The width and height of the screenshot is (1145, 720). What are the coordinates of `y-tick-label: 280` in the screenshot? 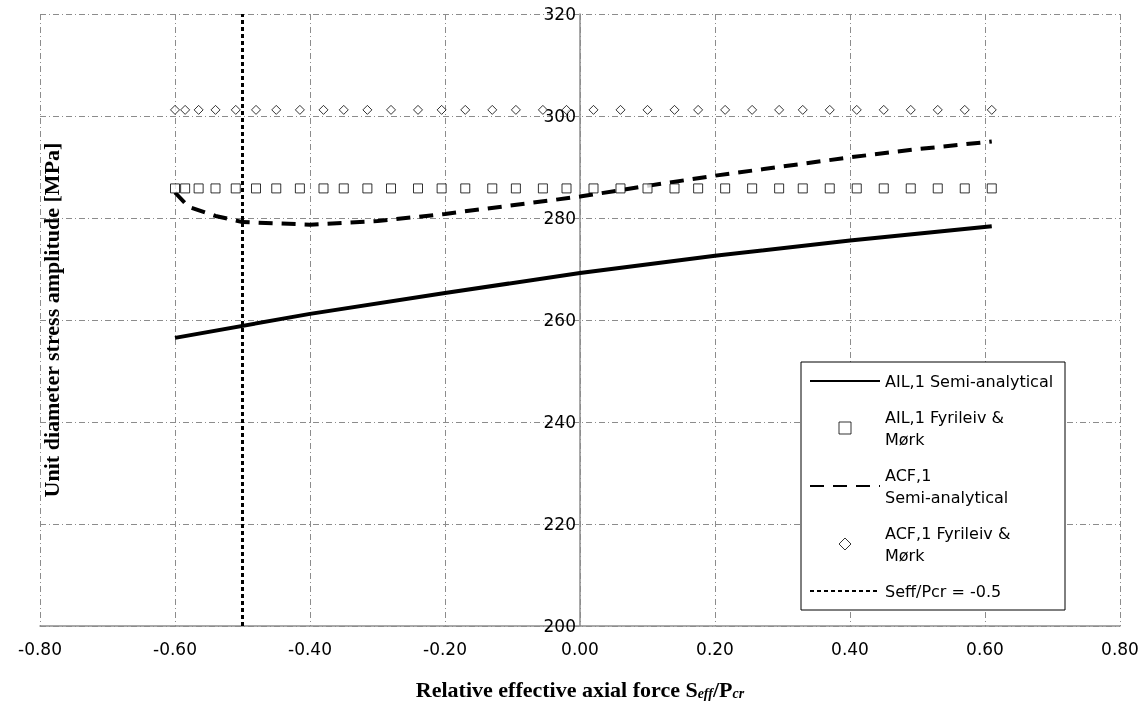 It's located at (559, 218).